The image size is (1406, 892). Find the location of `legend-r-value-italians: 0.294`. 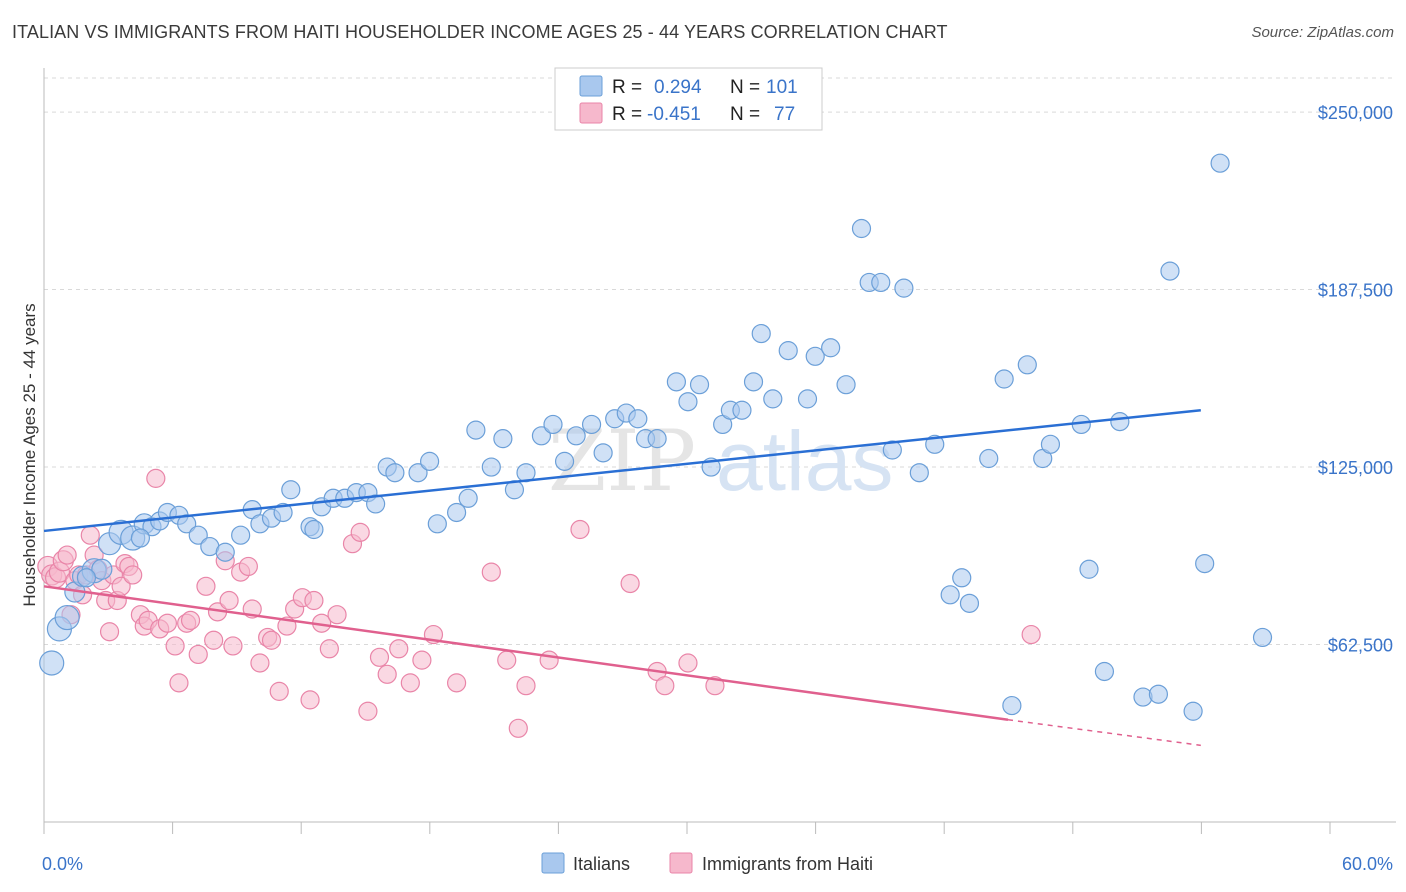

legend-r-value-italians: 0.294 is located at coordinates (678, 87).